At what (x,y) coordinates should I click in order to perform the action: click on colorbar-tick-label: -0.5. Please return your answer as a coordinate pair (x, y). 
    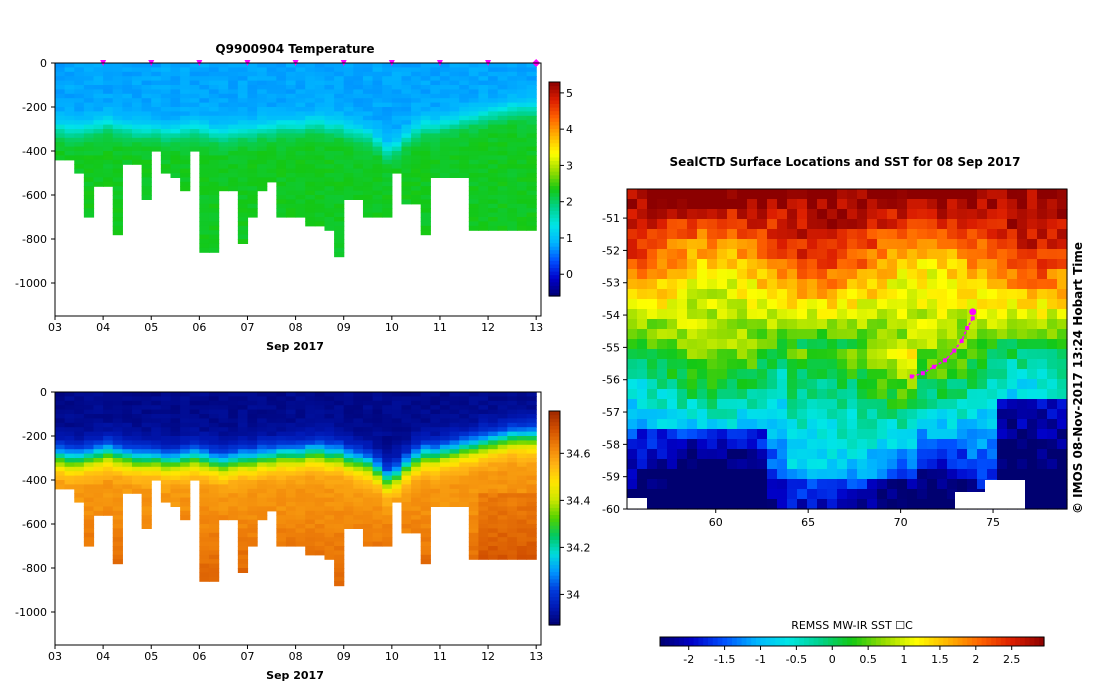
    Looking at the image, I should click on (796, 659).